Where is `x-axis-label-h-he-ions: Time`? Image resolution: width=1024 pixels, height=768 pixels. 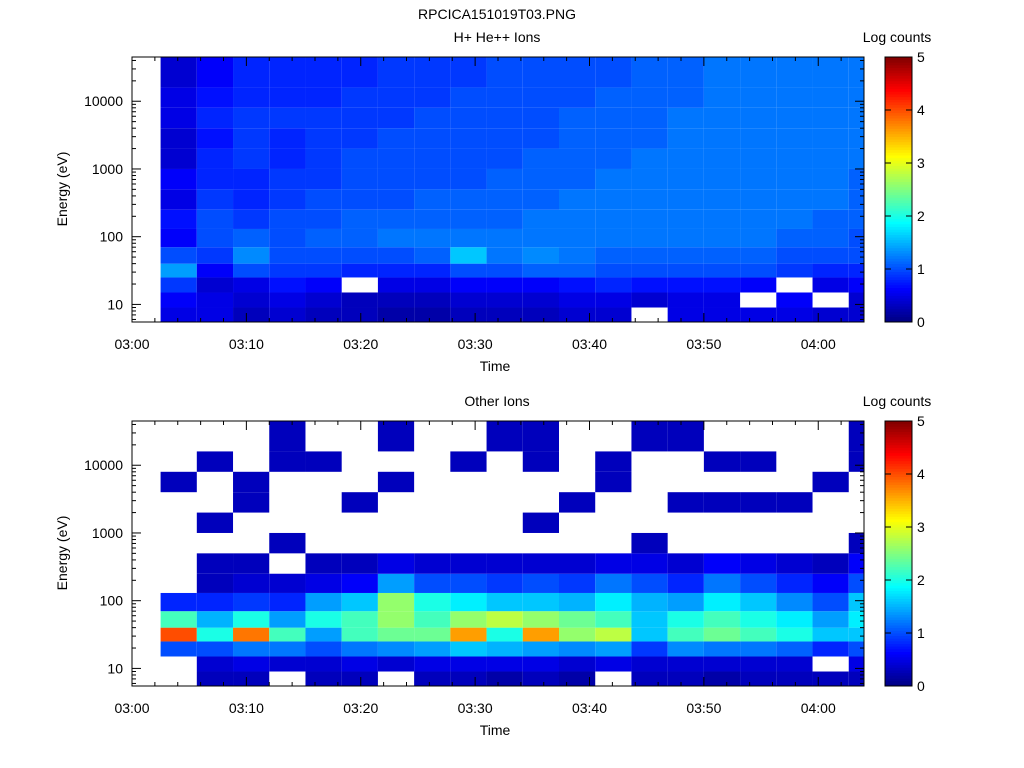
x-axis-label-h-he-ions: Time is located at coordinates (495, 366).